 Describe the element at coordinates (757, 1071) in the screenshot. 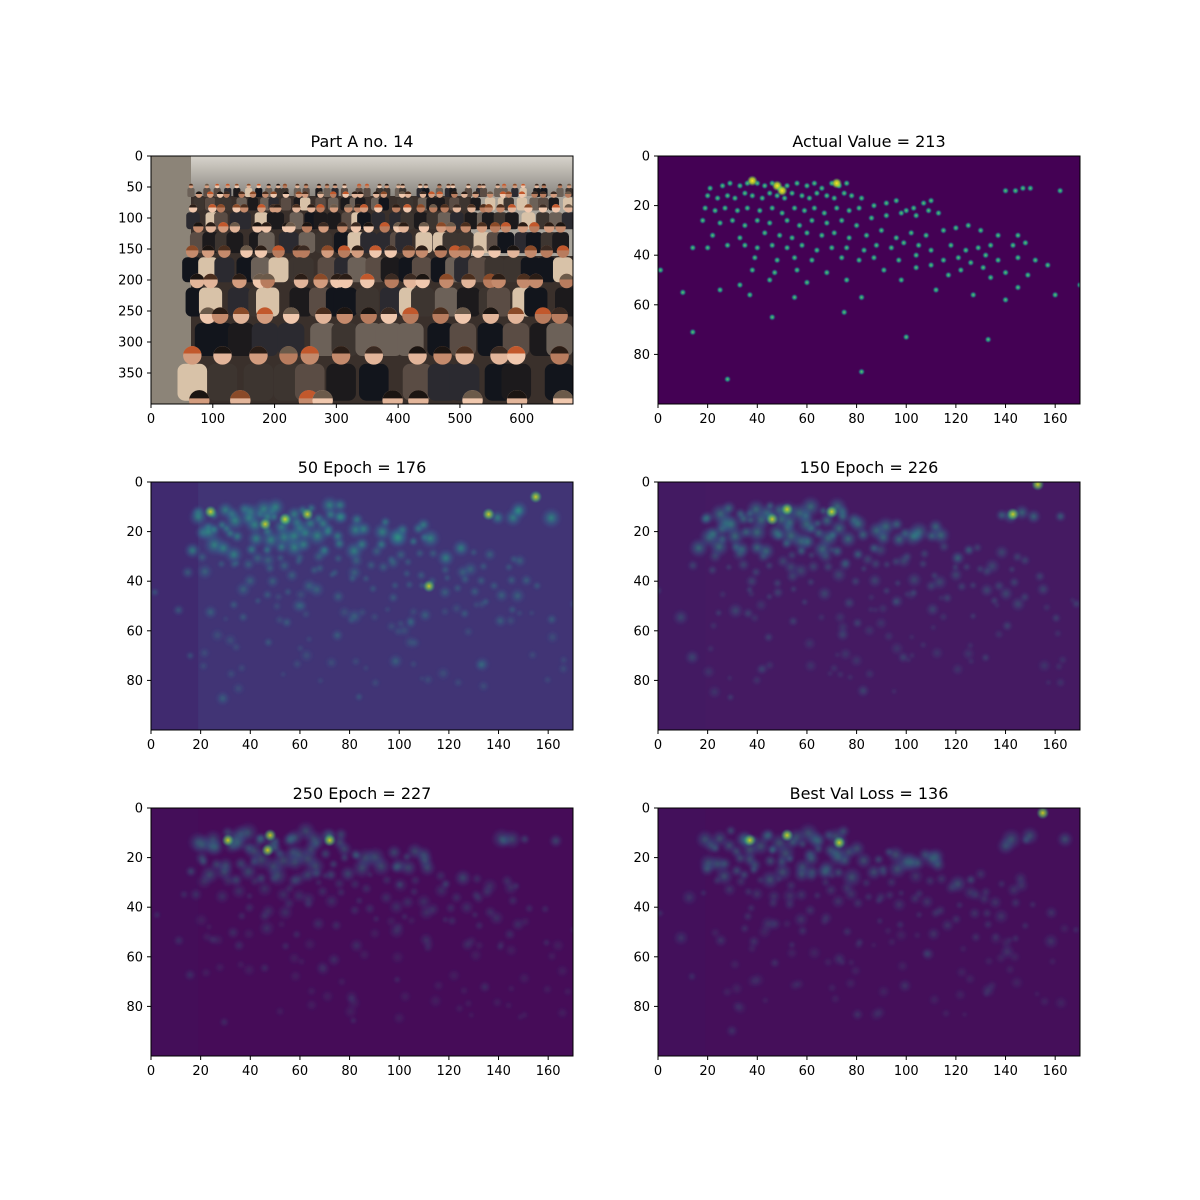

I see `x-tick-label: 40` at that location.